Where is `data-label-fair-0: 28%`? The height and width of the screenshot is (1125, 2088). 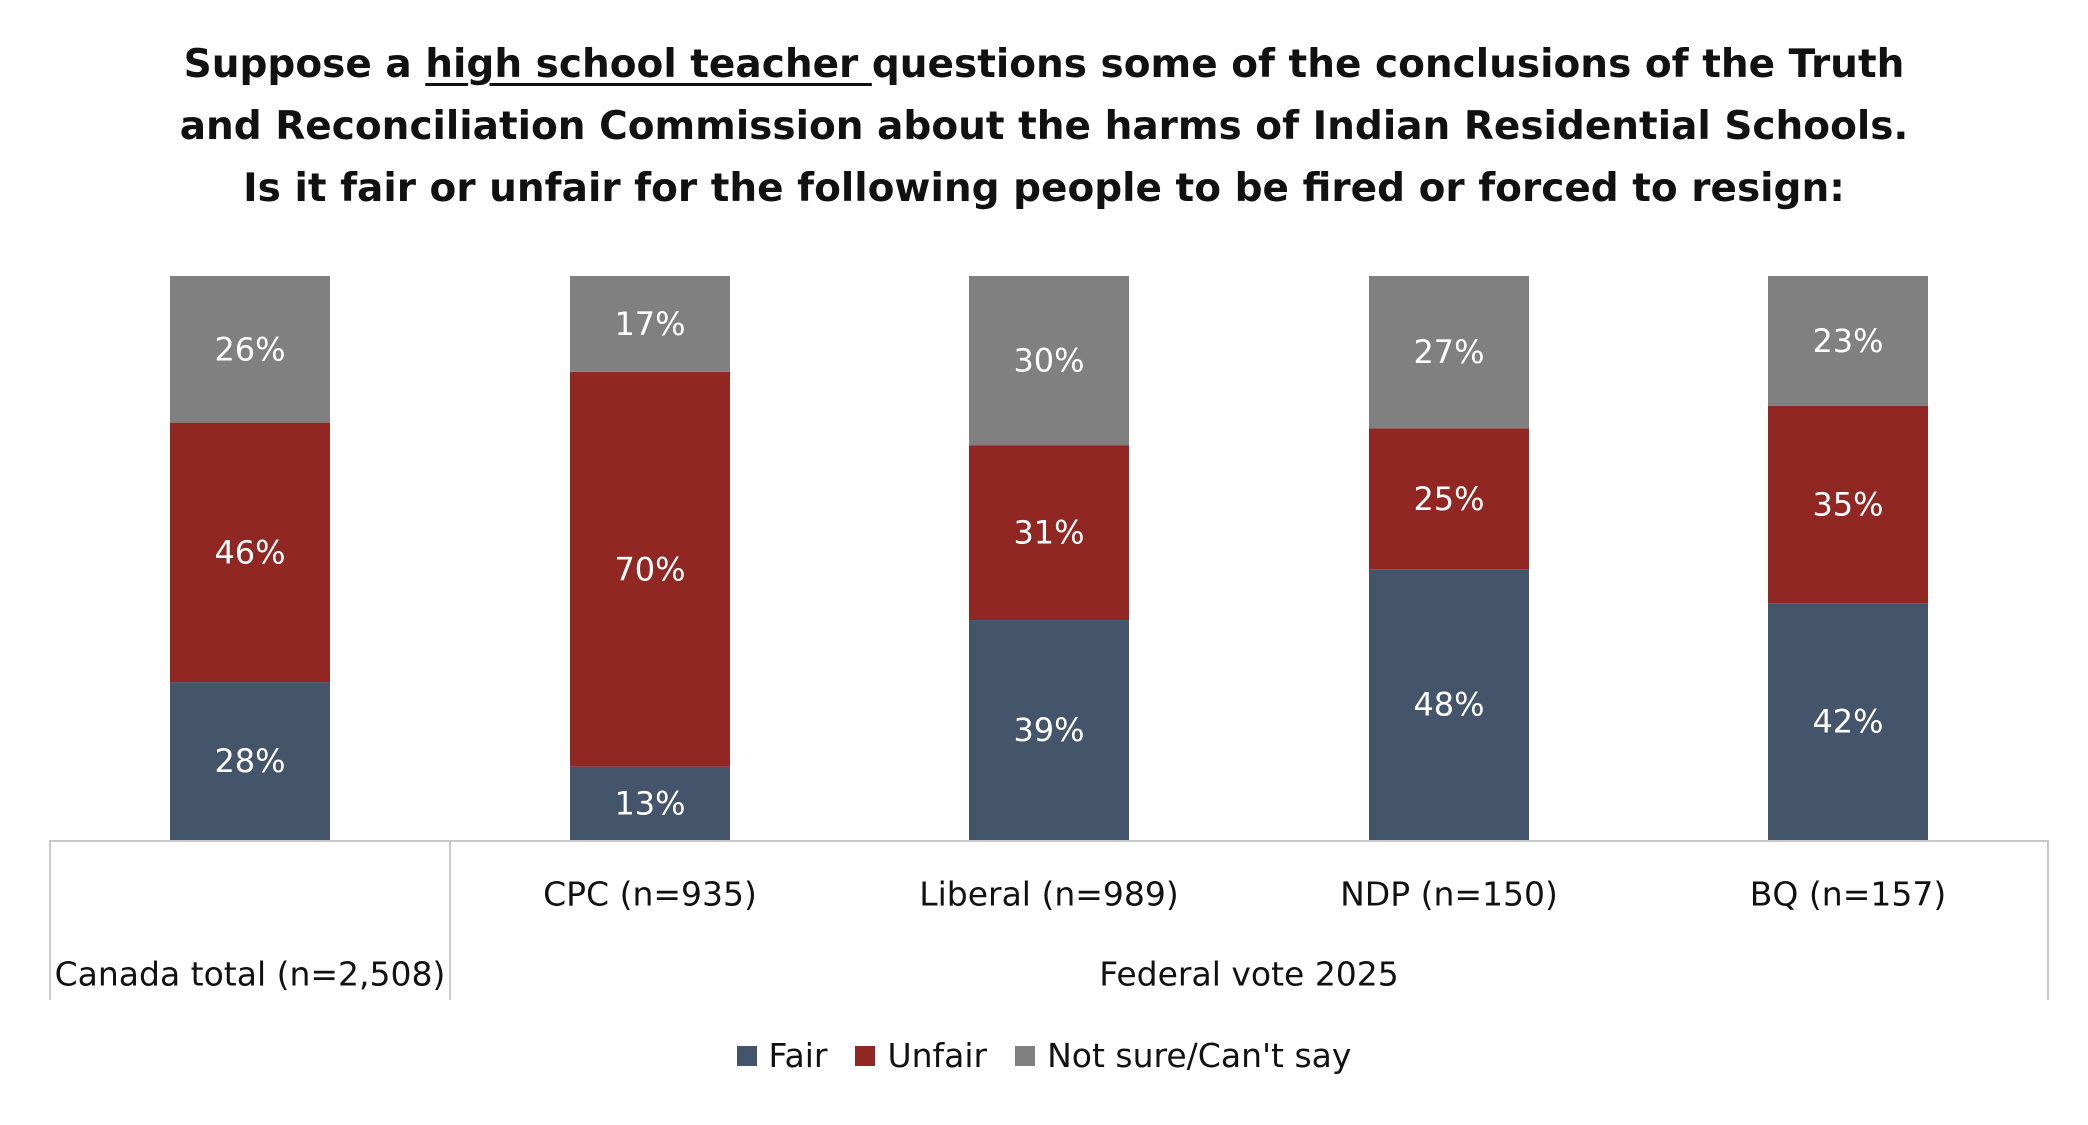 data-label-fair-0: 28% is located at coordinates (249, 761).